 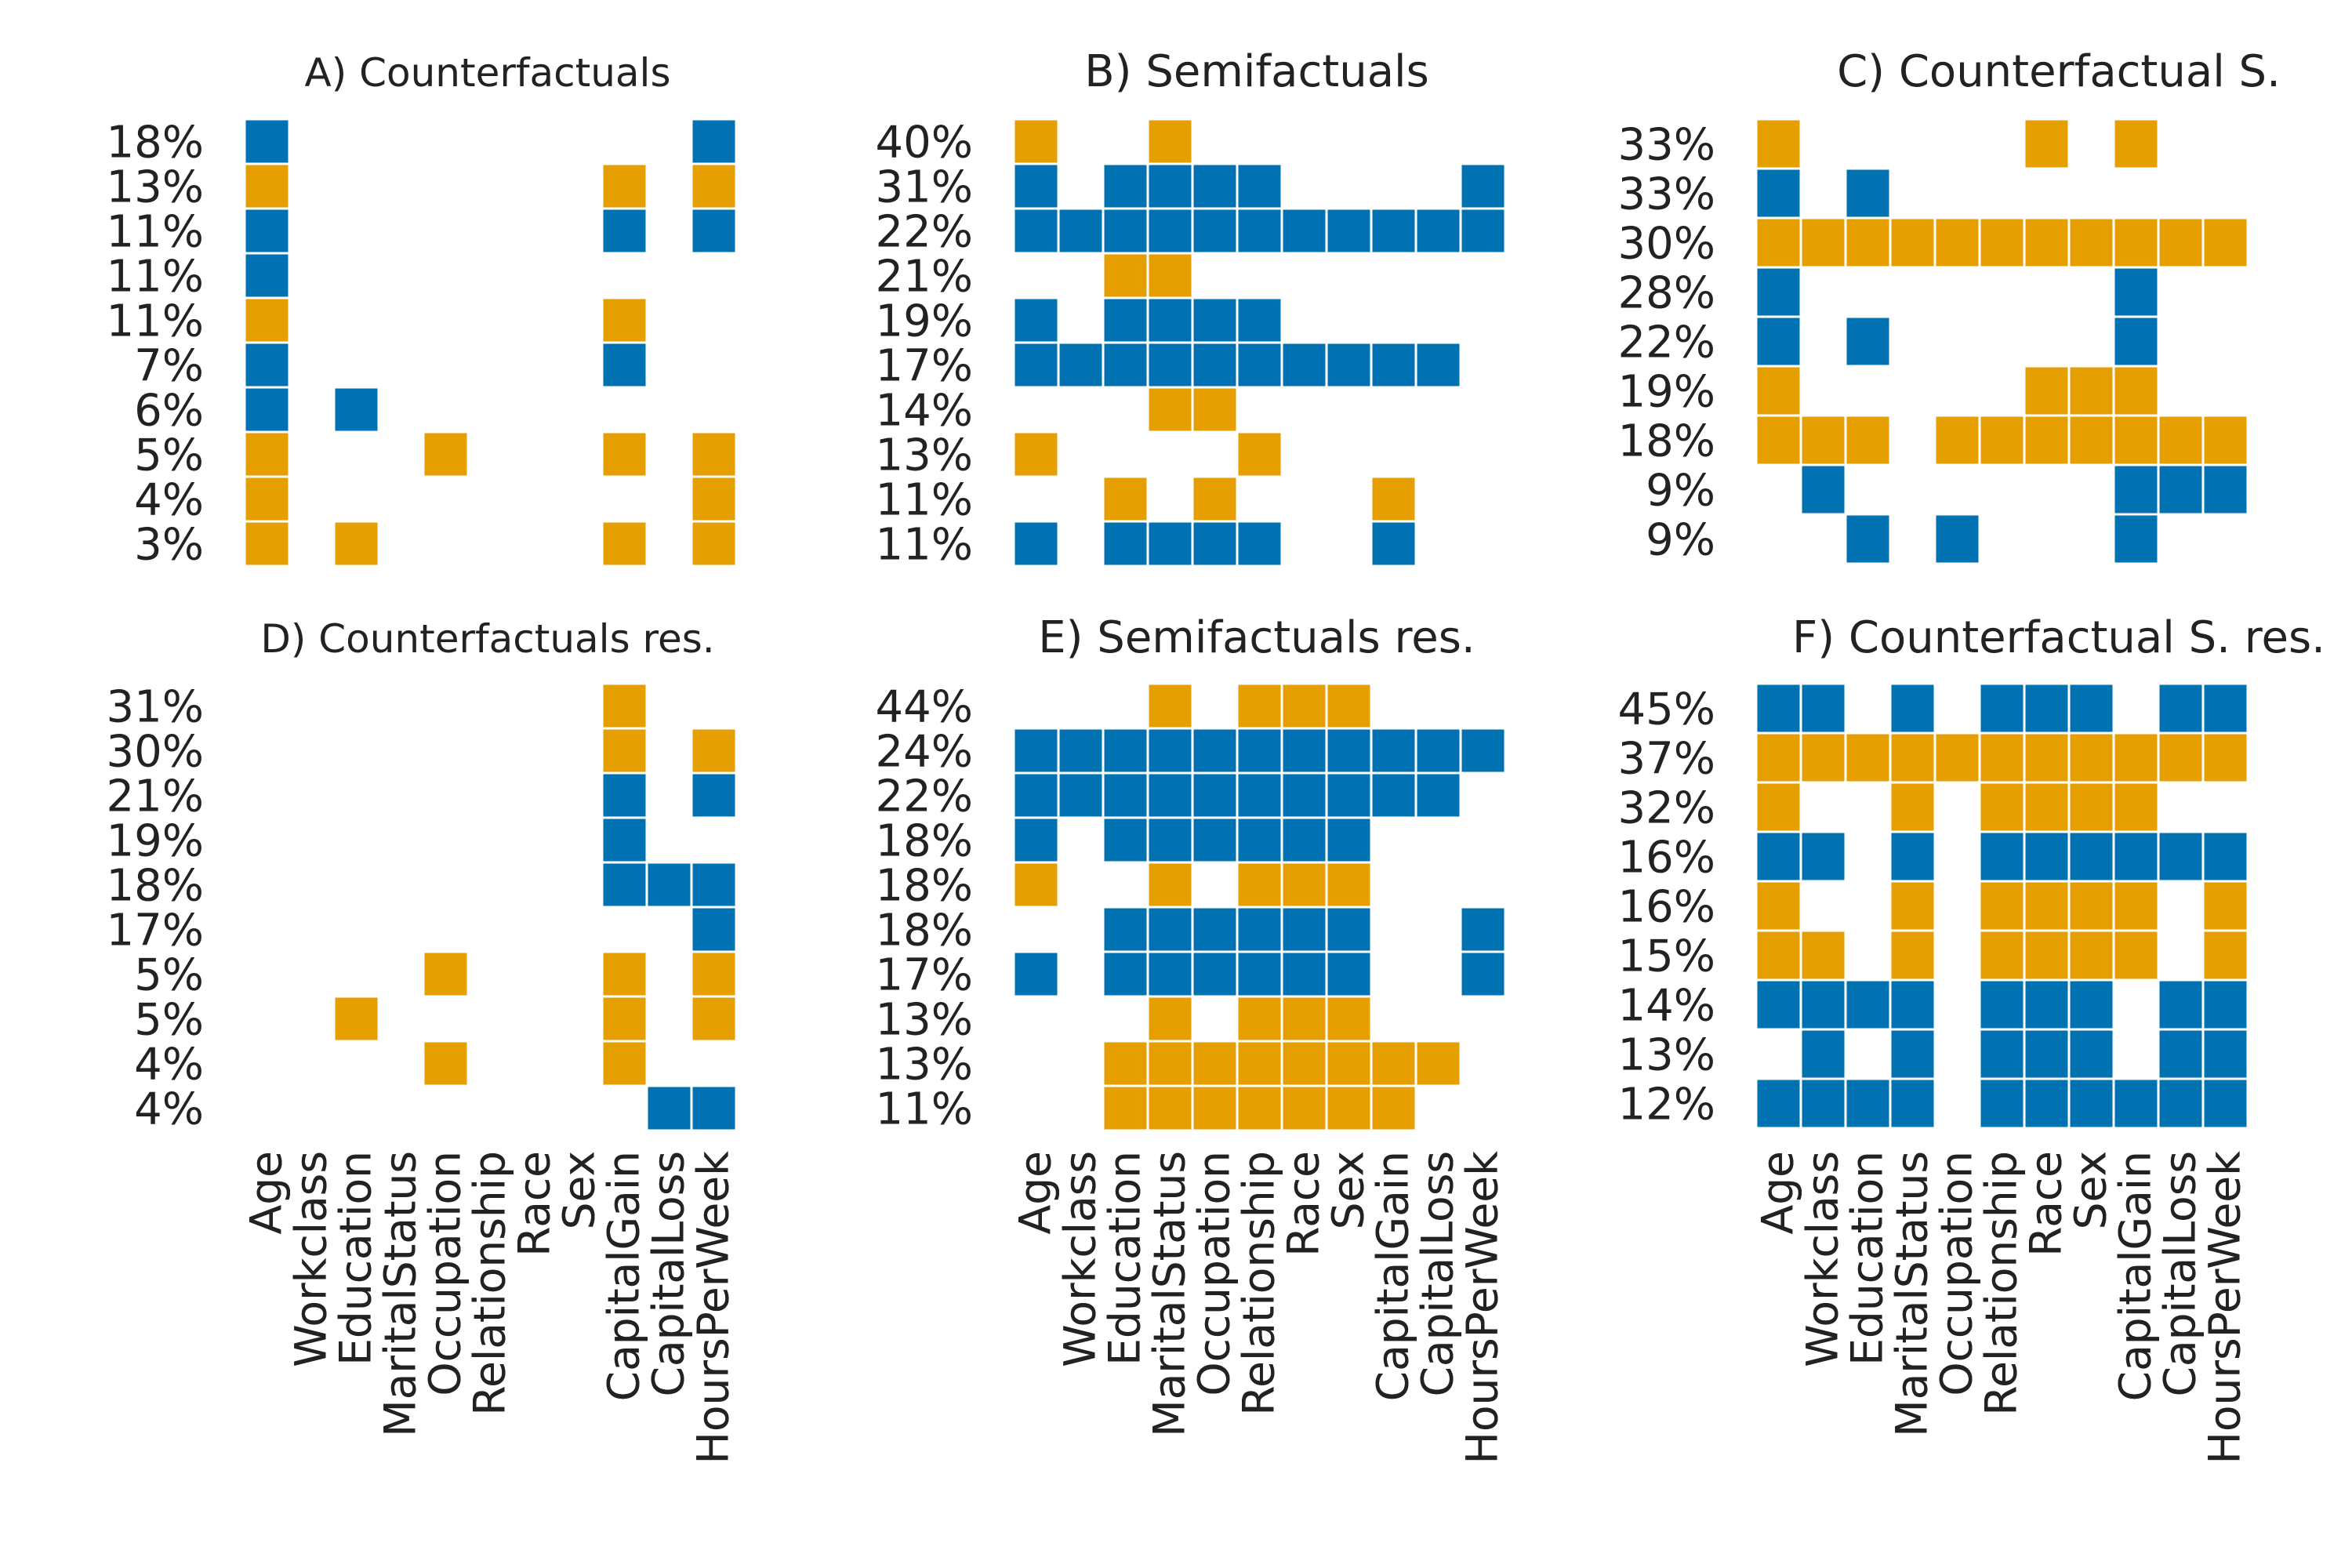 I want to click on row-label: 21%, so click(x=155, y=796).